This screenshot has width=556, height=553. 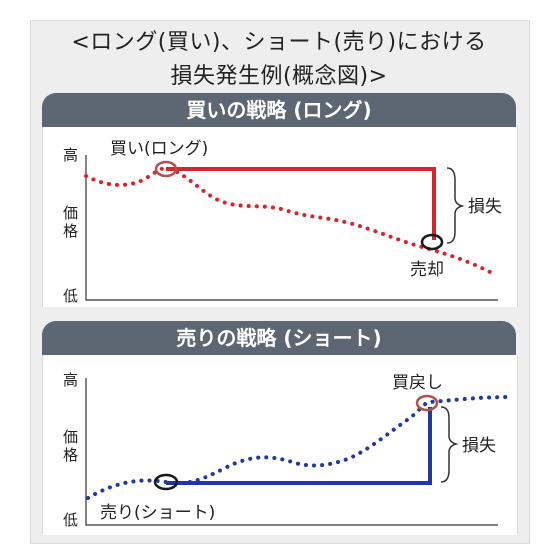 I want to click on heading-line-2: 損失発生例(概念図)>, so click(x=279, y=76).